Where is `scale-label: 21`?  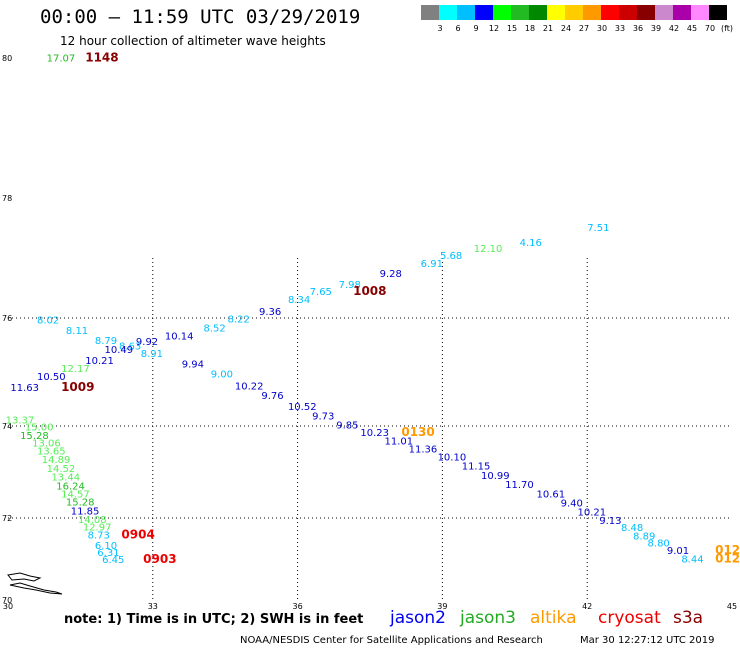 scale-label: 21 is located at coordinates (548, 28).